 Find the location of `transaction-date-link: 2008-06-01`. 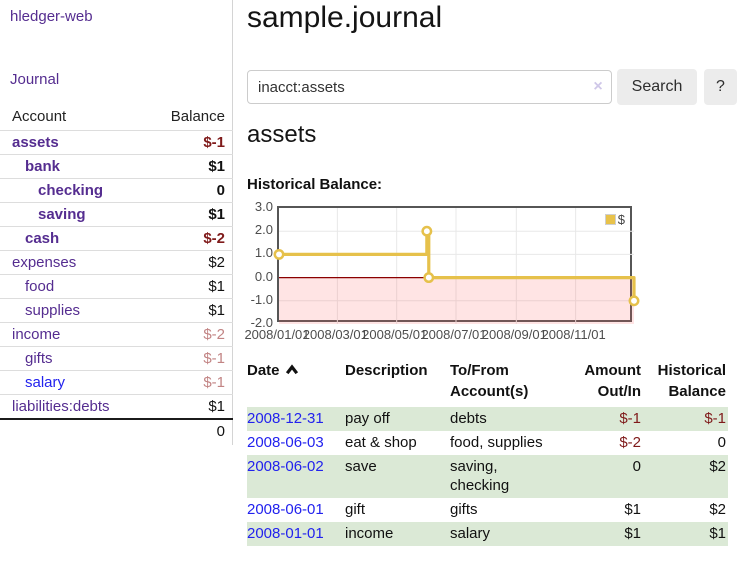

transaction-date-link: 2008-06-01 is located at coordinates (285, 509).